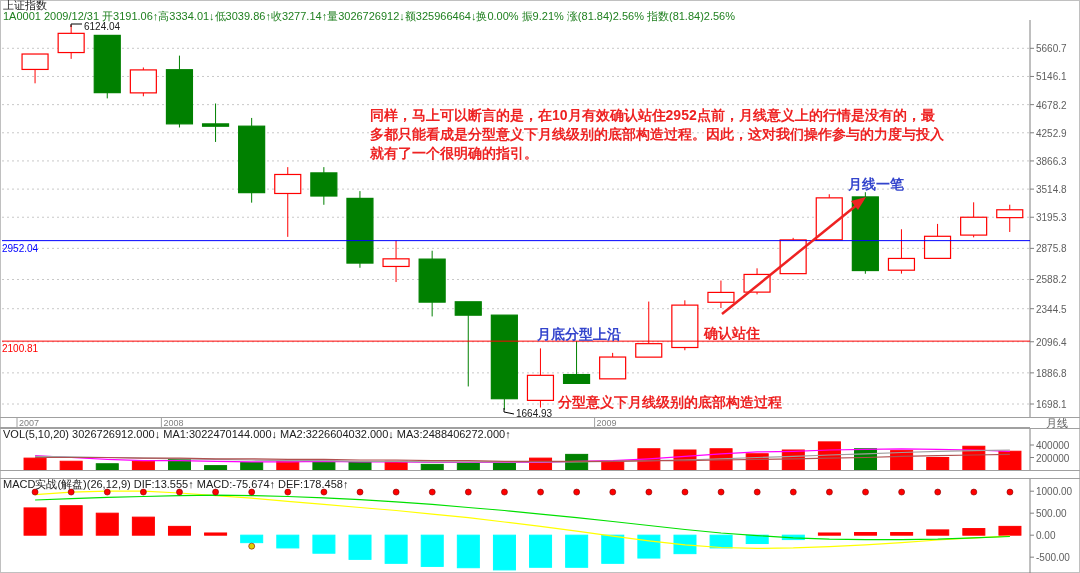 This screenshot has height=573, width=1080. Describe the element at coordinates (1052, 514) in the screenshot. I see `y-tick-label: 500.00` at that location.